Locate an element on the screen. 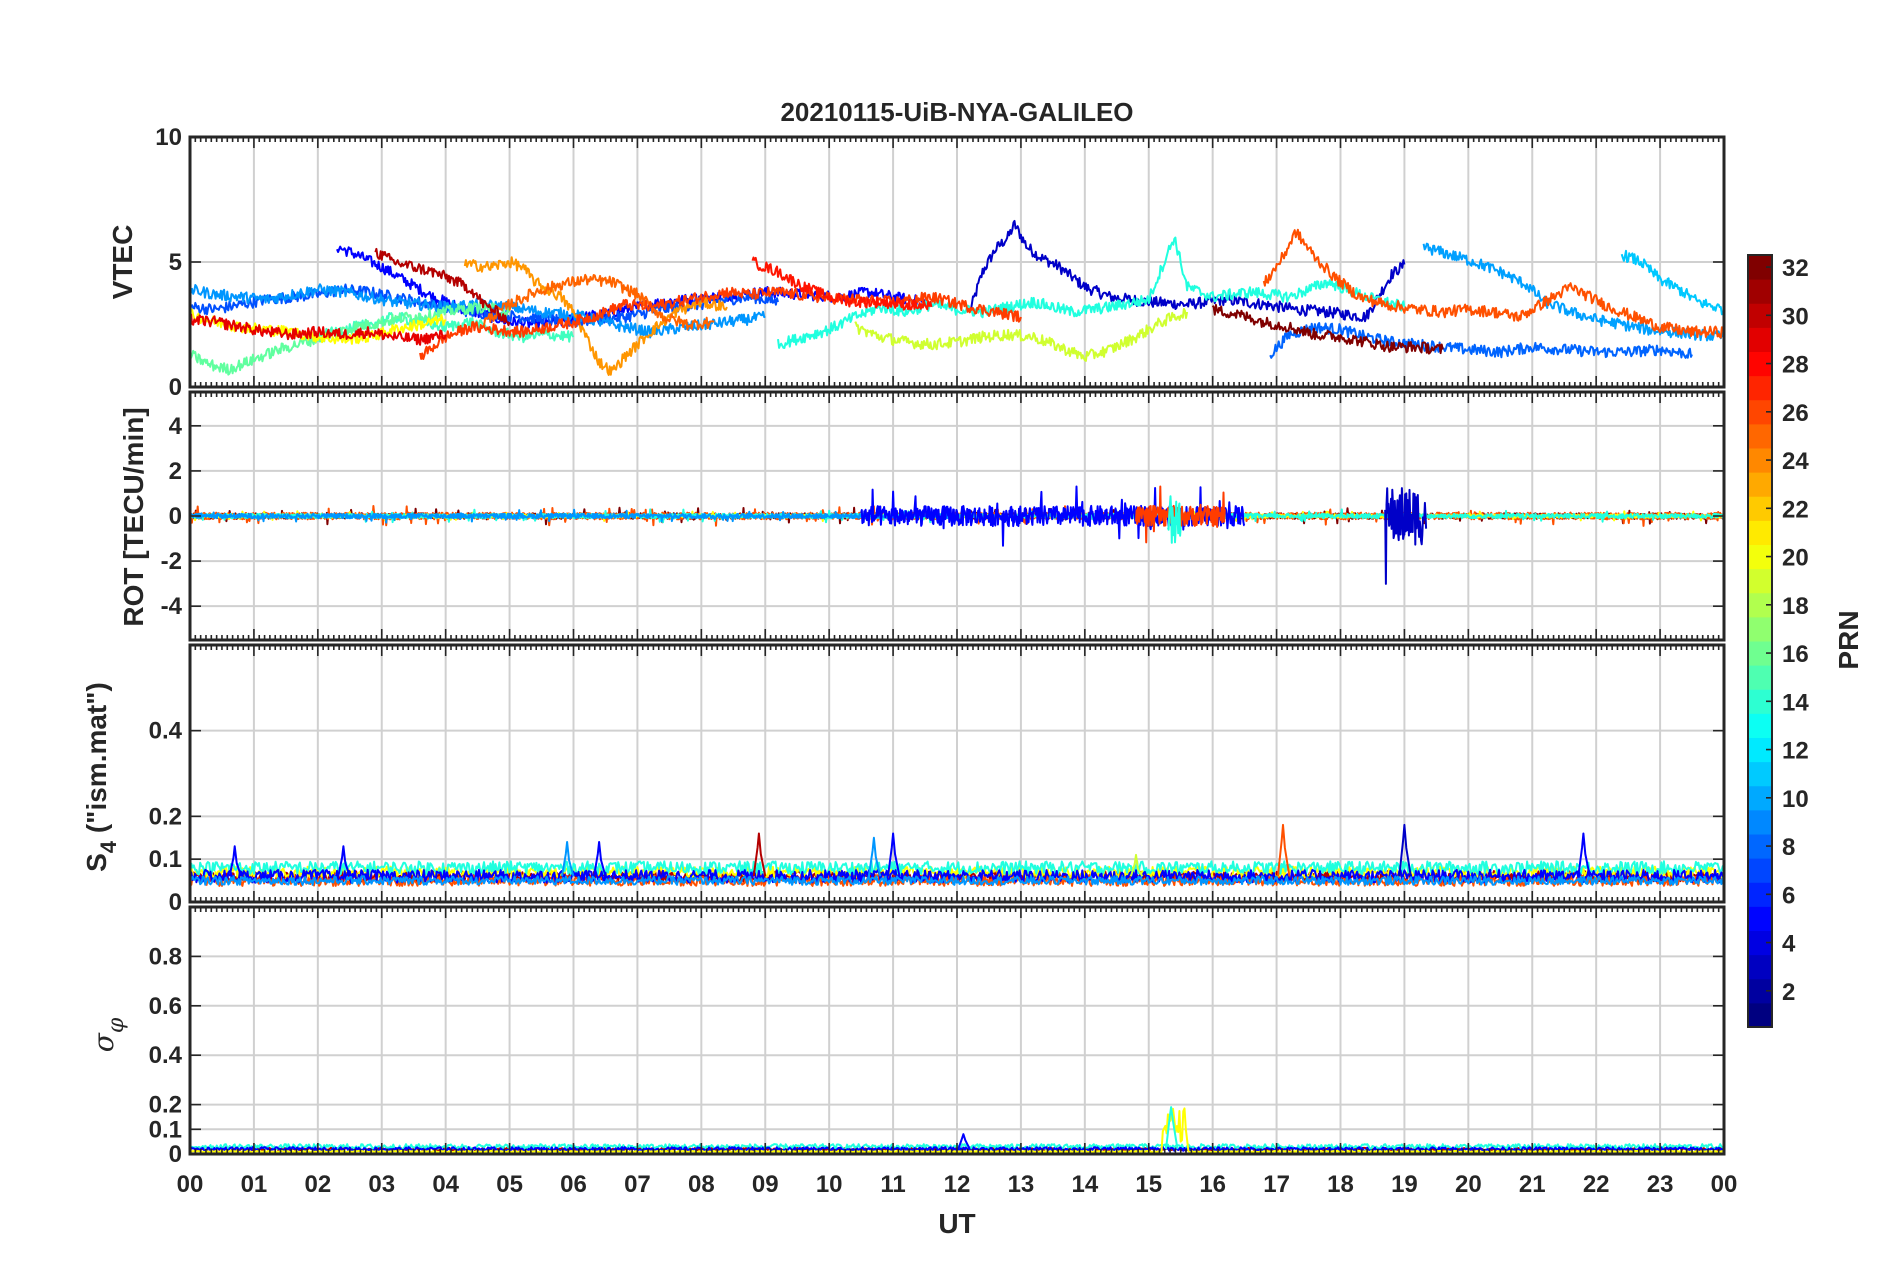 The image size is (1902, 1272). sigma_phi-peak is located at coordinates (1172, 1128).